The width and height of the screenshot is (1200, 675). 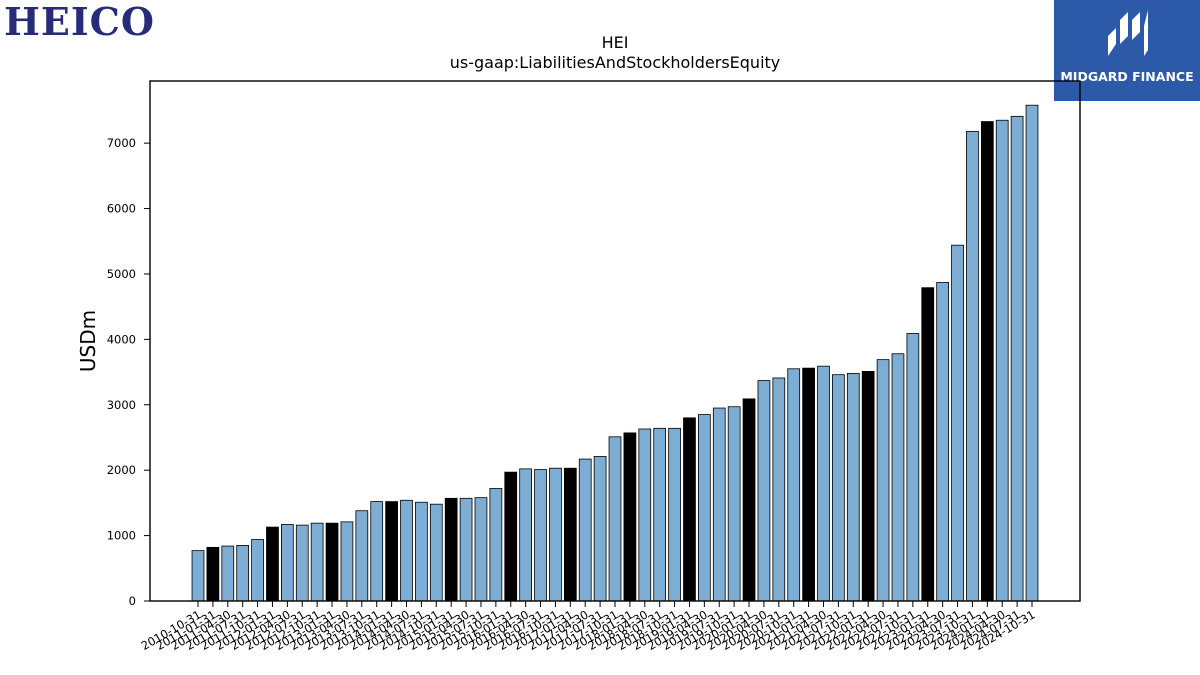 What do you see at coordinates (121, 536) in the screenshot?
I see `y-tick-label: 1000` at bounding box center [121, 536].